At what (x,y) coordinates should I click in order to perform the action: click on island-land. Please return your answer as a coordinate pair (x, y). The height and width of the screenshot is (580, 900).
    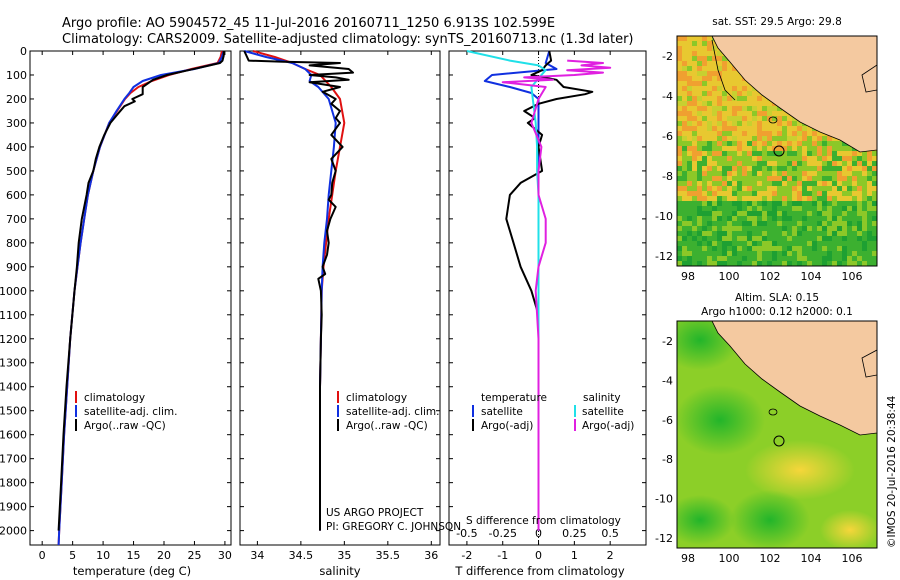
    Looking at the image, I should click on (869, 78).